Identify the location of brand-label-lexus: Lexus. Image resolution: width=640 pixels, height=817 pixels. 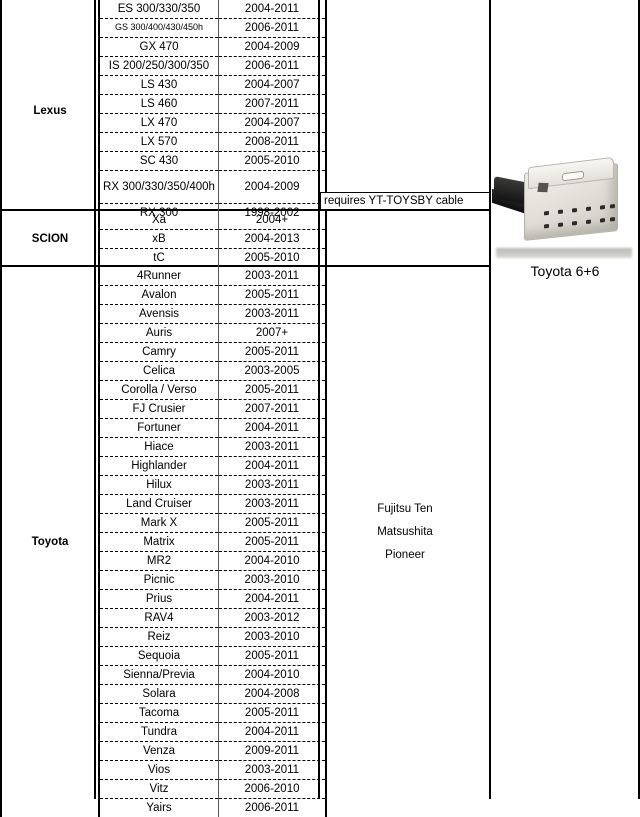
(50, 111).